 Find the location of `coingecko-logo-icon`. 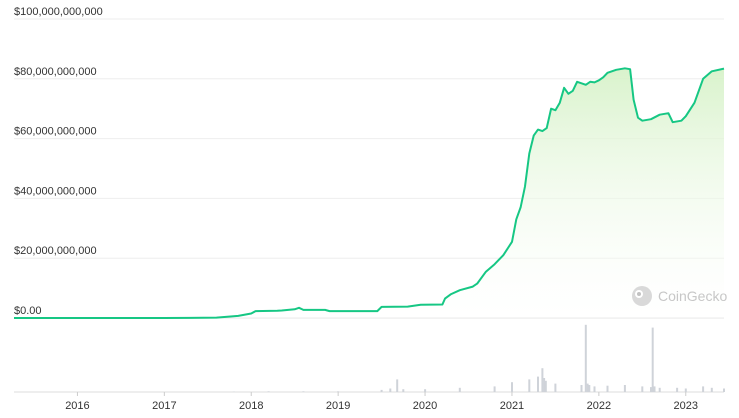

coingecko-logo-icon is located at coordinates (642, 296).